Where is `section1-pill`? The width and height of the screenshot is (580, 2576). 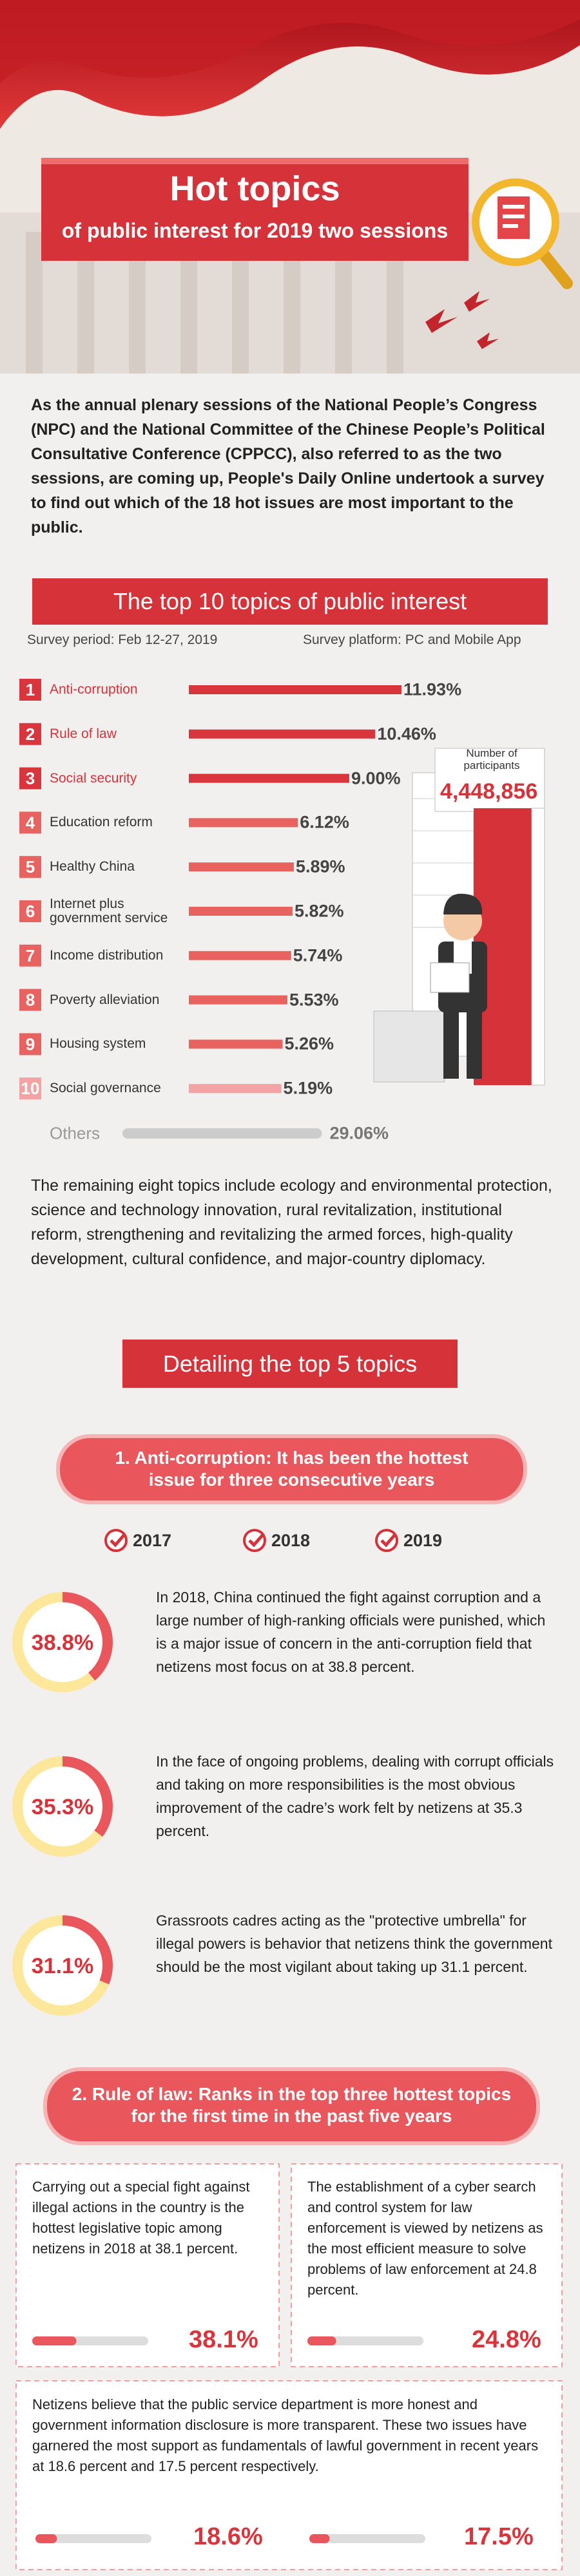 section1-pill is located at coordinates (292, 1469).